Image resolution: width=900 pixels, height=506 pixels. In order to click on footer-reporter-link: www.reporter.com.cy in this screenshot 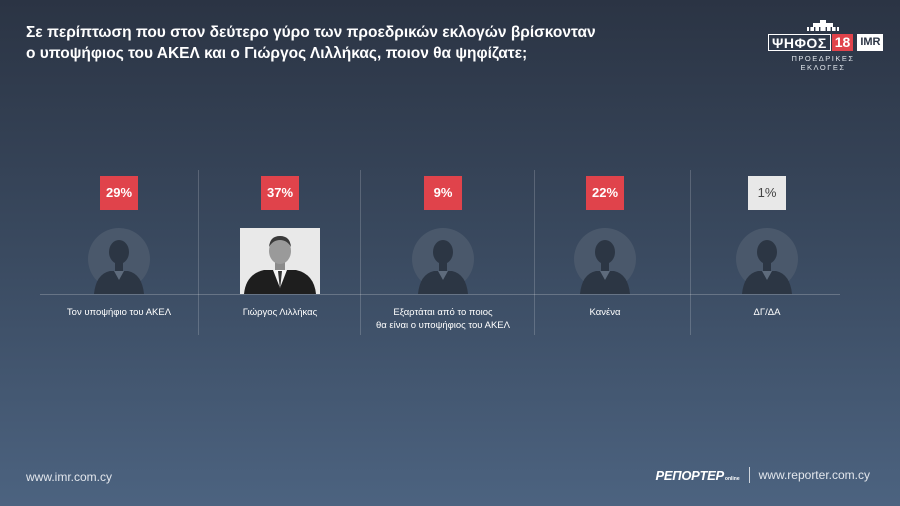, I will do `click(814, 475)`.